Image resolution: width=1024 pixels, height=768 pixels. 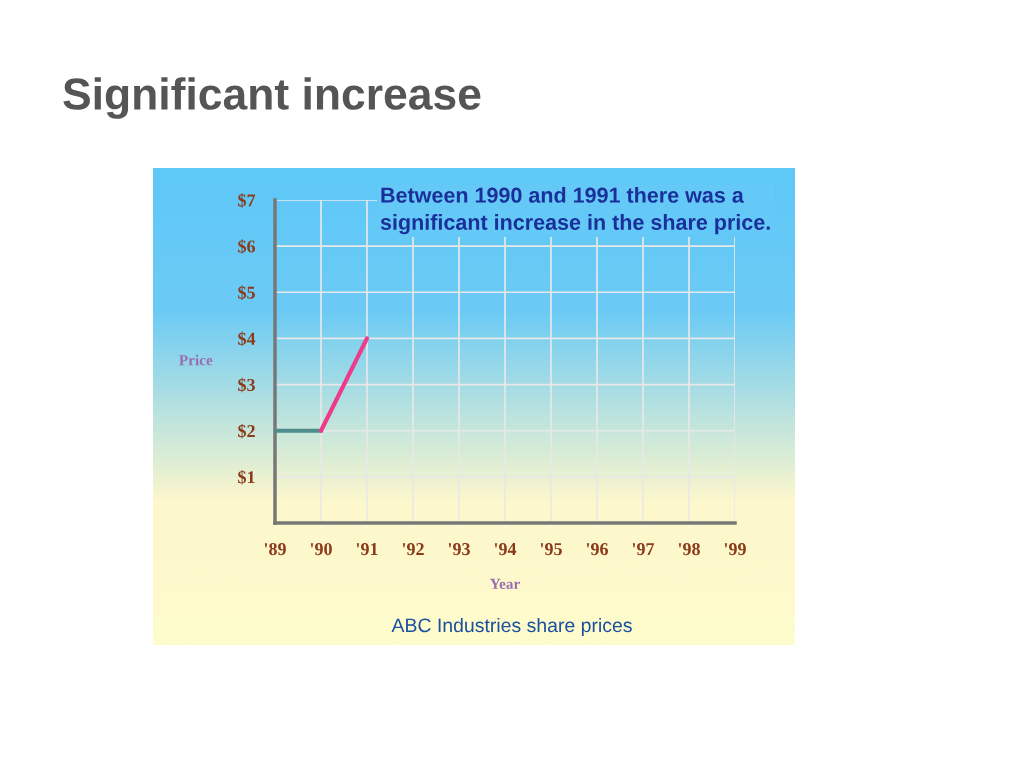 I want to click on annotation: Between 1990 and 1991 there was a significant increase in the share price., so click(x=575, y=211).